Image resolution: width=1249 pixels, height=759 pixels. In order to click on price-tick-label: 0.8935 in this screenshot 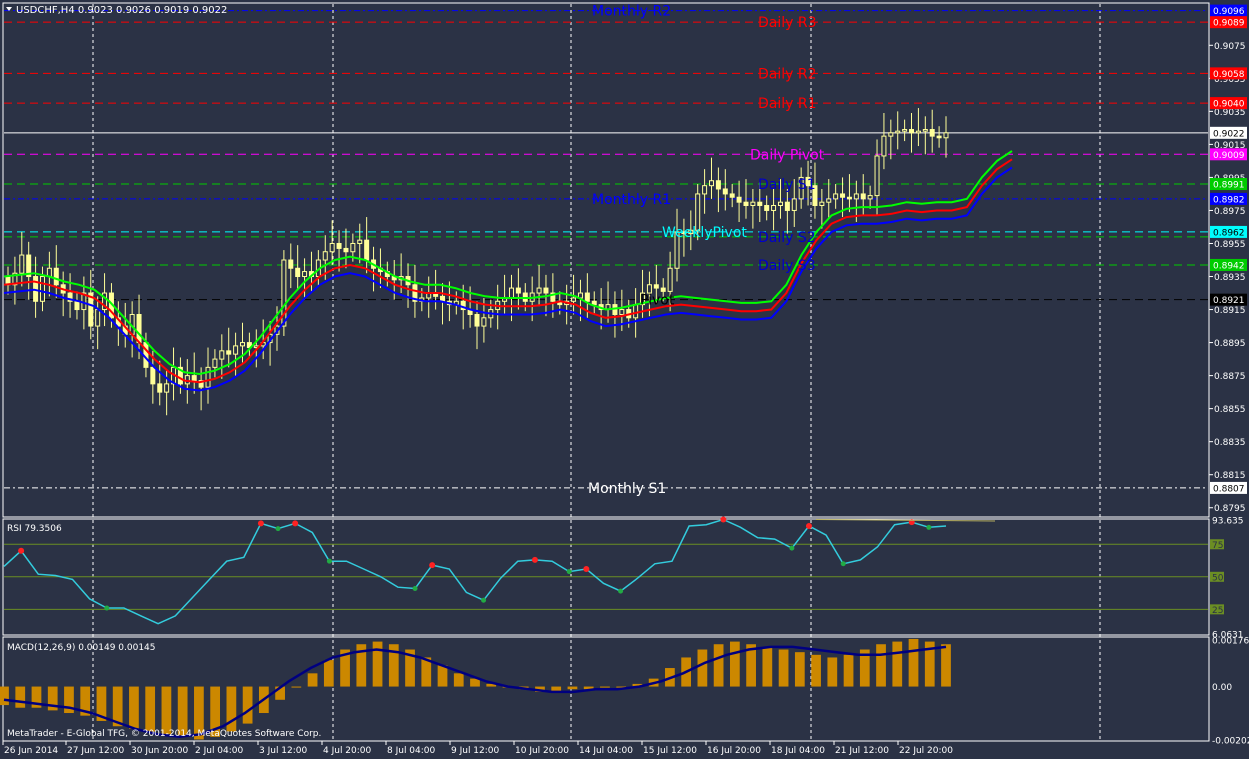, I will do `click(1230, 278)`.